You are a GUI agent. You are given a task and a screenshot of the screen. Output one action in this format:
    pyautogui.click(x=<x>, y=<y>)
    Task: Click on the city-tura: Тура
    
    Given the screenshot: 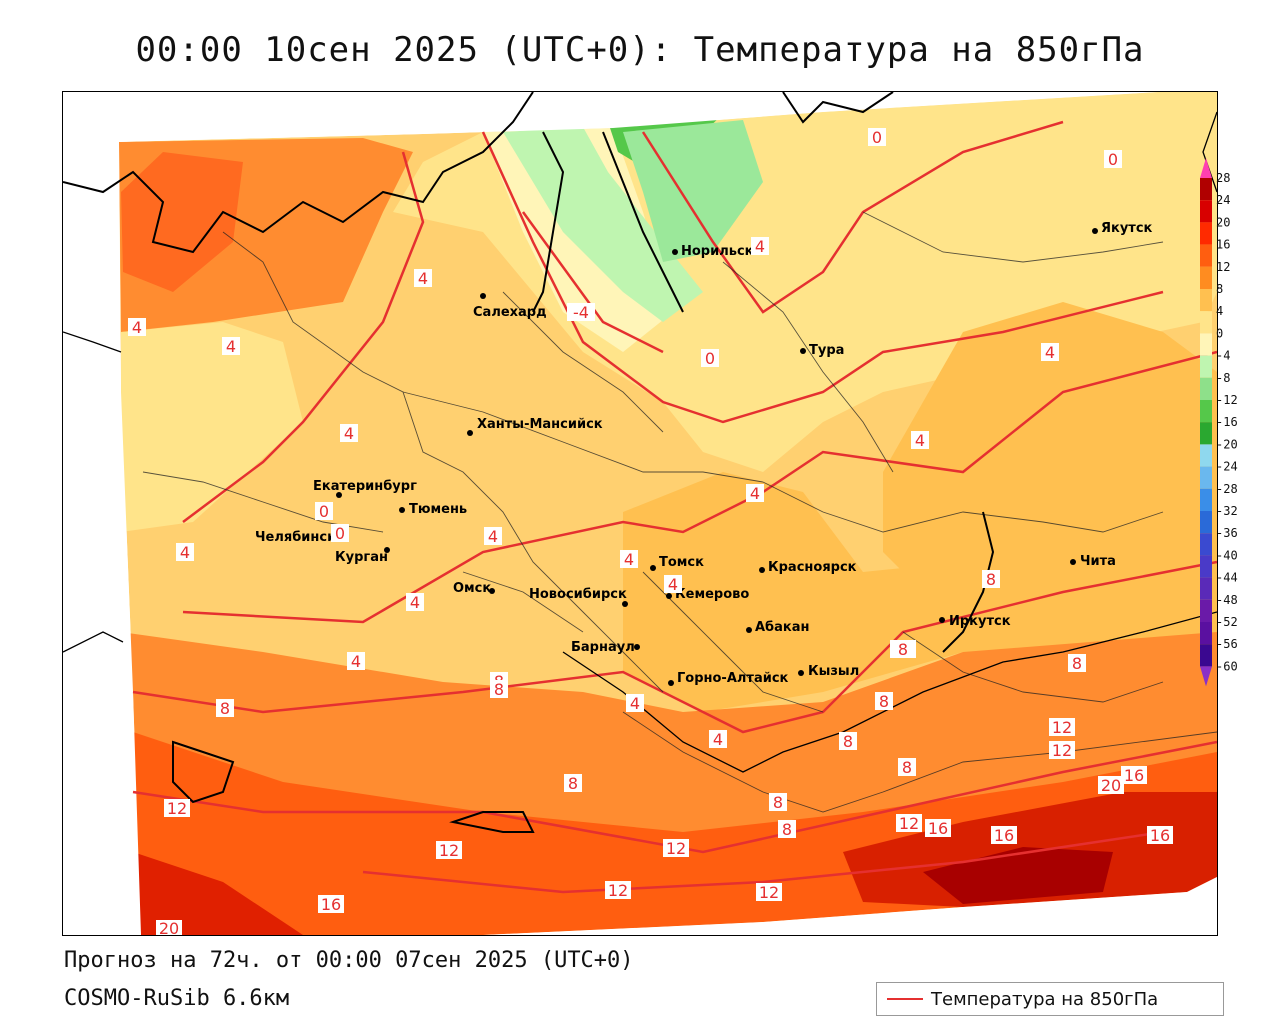 What is the action you would take?
    pyautogui.click(x=822, y=350)
    